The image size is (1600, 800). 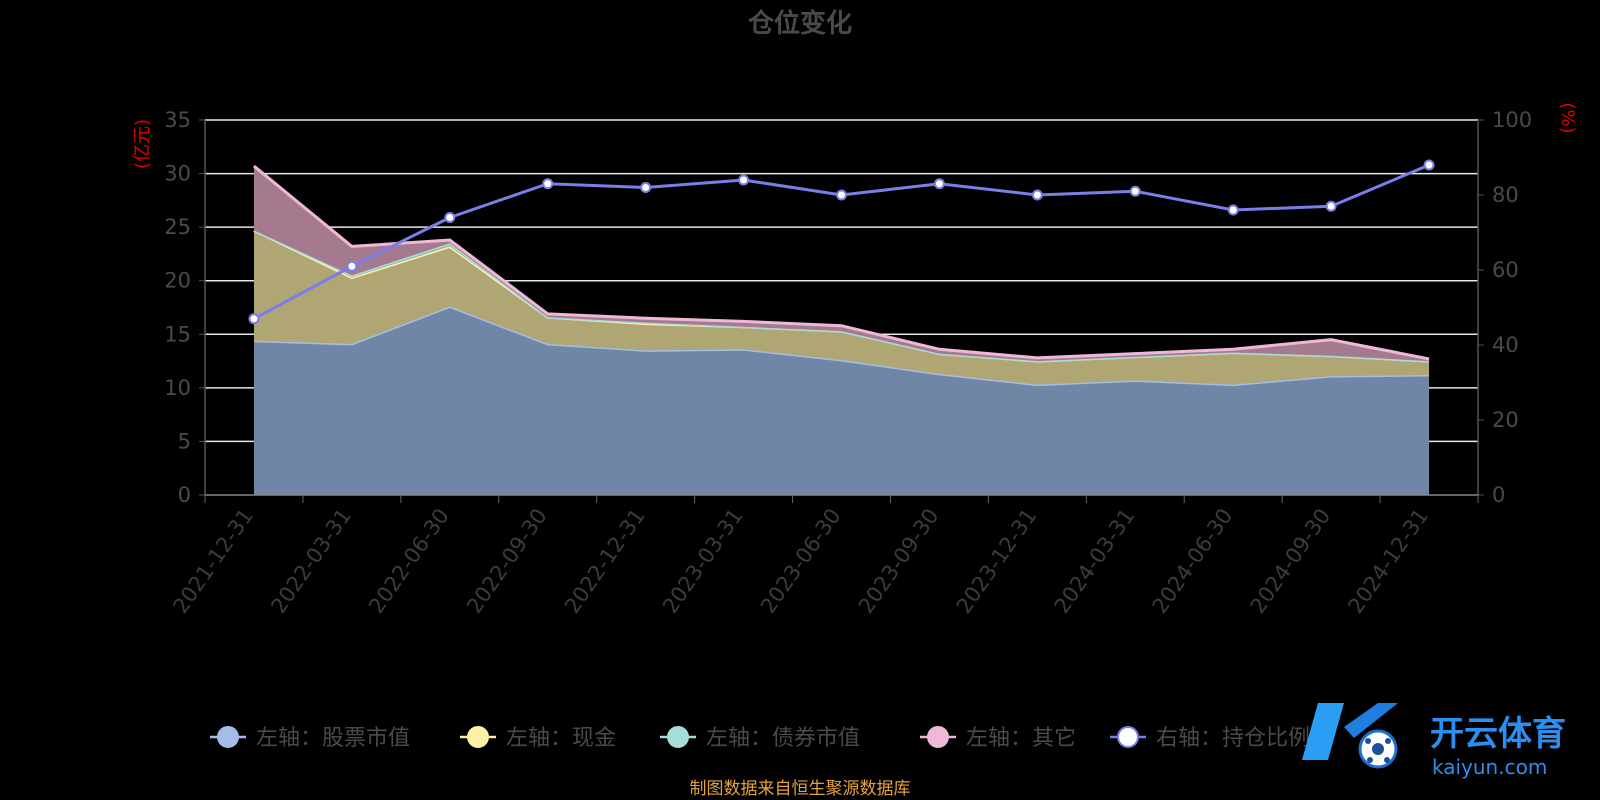 I want to click on left-tick-label: 25, so click(x=177, y=227).